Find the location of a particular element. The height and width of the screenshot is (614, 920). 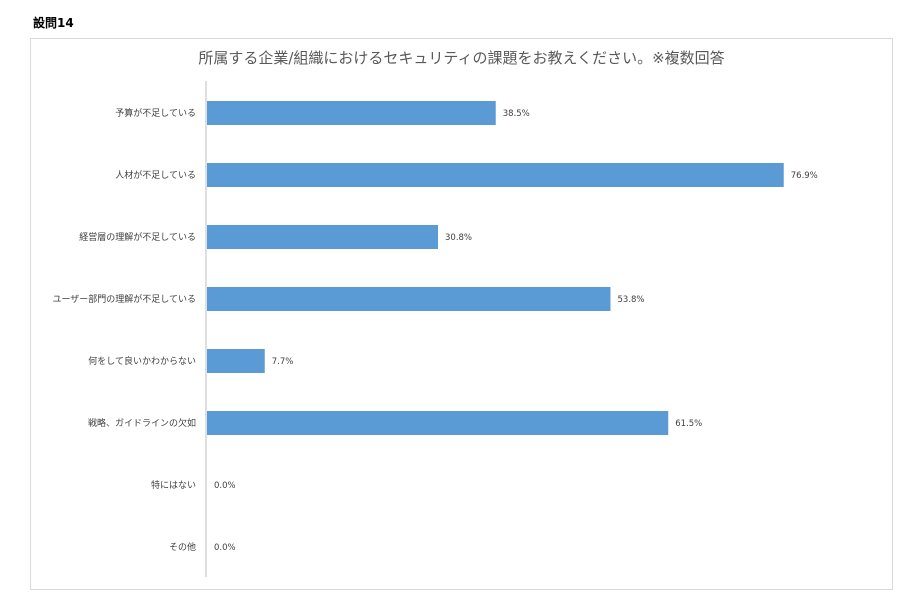

data-label: 38.5% is located at coordinates (516, 114).